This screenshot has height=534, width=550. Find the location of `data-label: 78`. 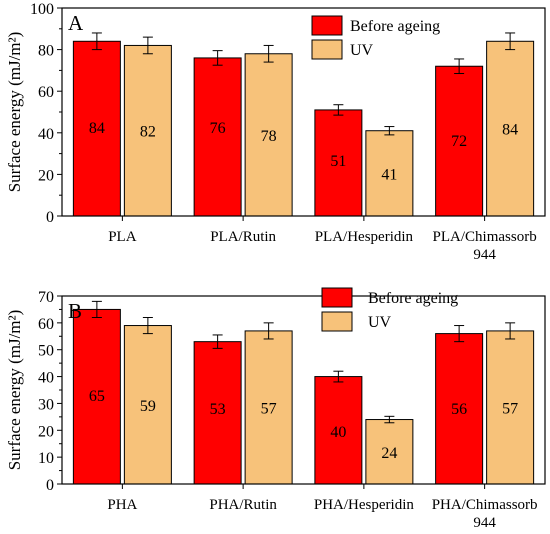

data-label: 78 is located at coordinates (269, 136).